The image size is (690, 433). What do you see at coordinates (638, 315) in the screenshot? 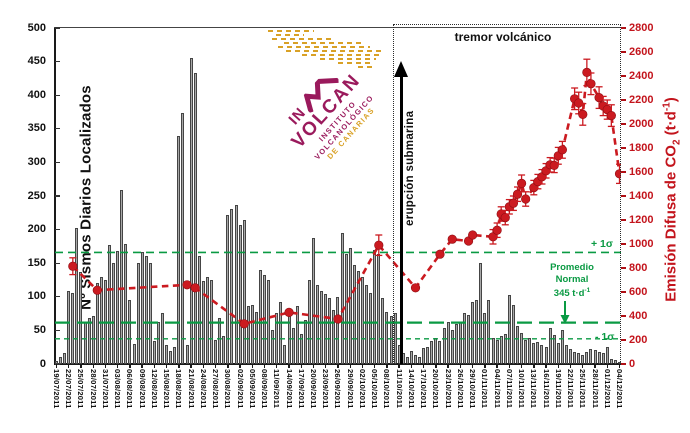
I see `right-axis-tick-label: 400` at bounding box center [638, 315].